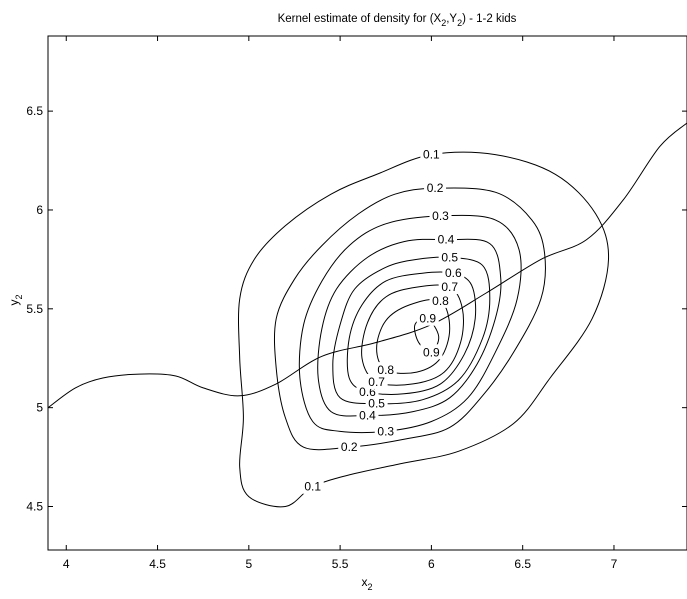 The width and height of the screenshot is (687, 599). What do you see at coordinates (522, 564) in the screenshot?
I see `x-tick-label: 6.5` at bounding box center [522, 564].